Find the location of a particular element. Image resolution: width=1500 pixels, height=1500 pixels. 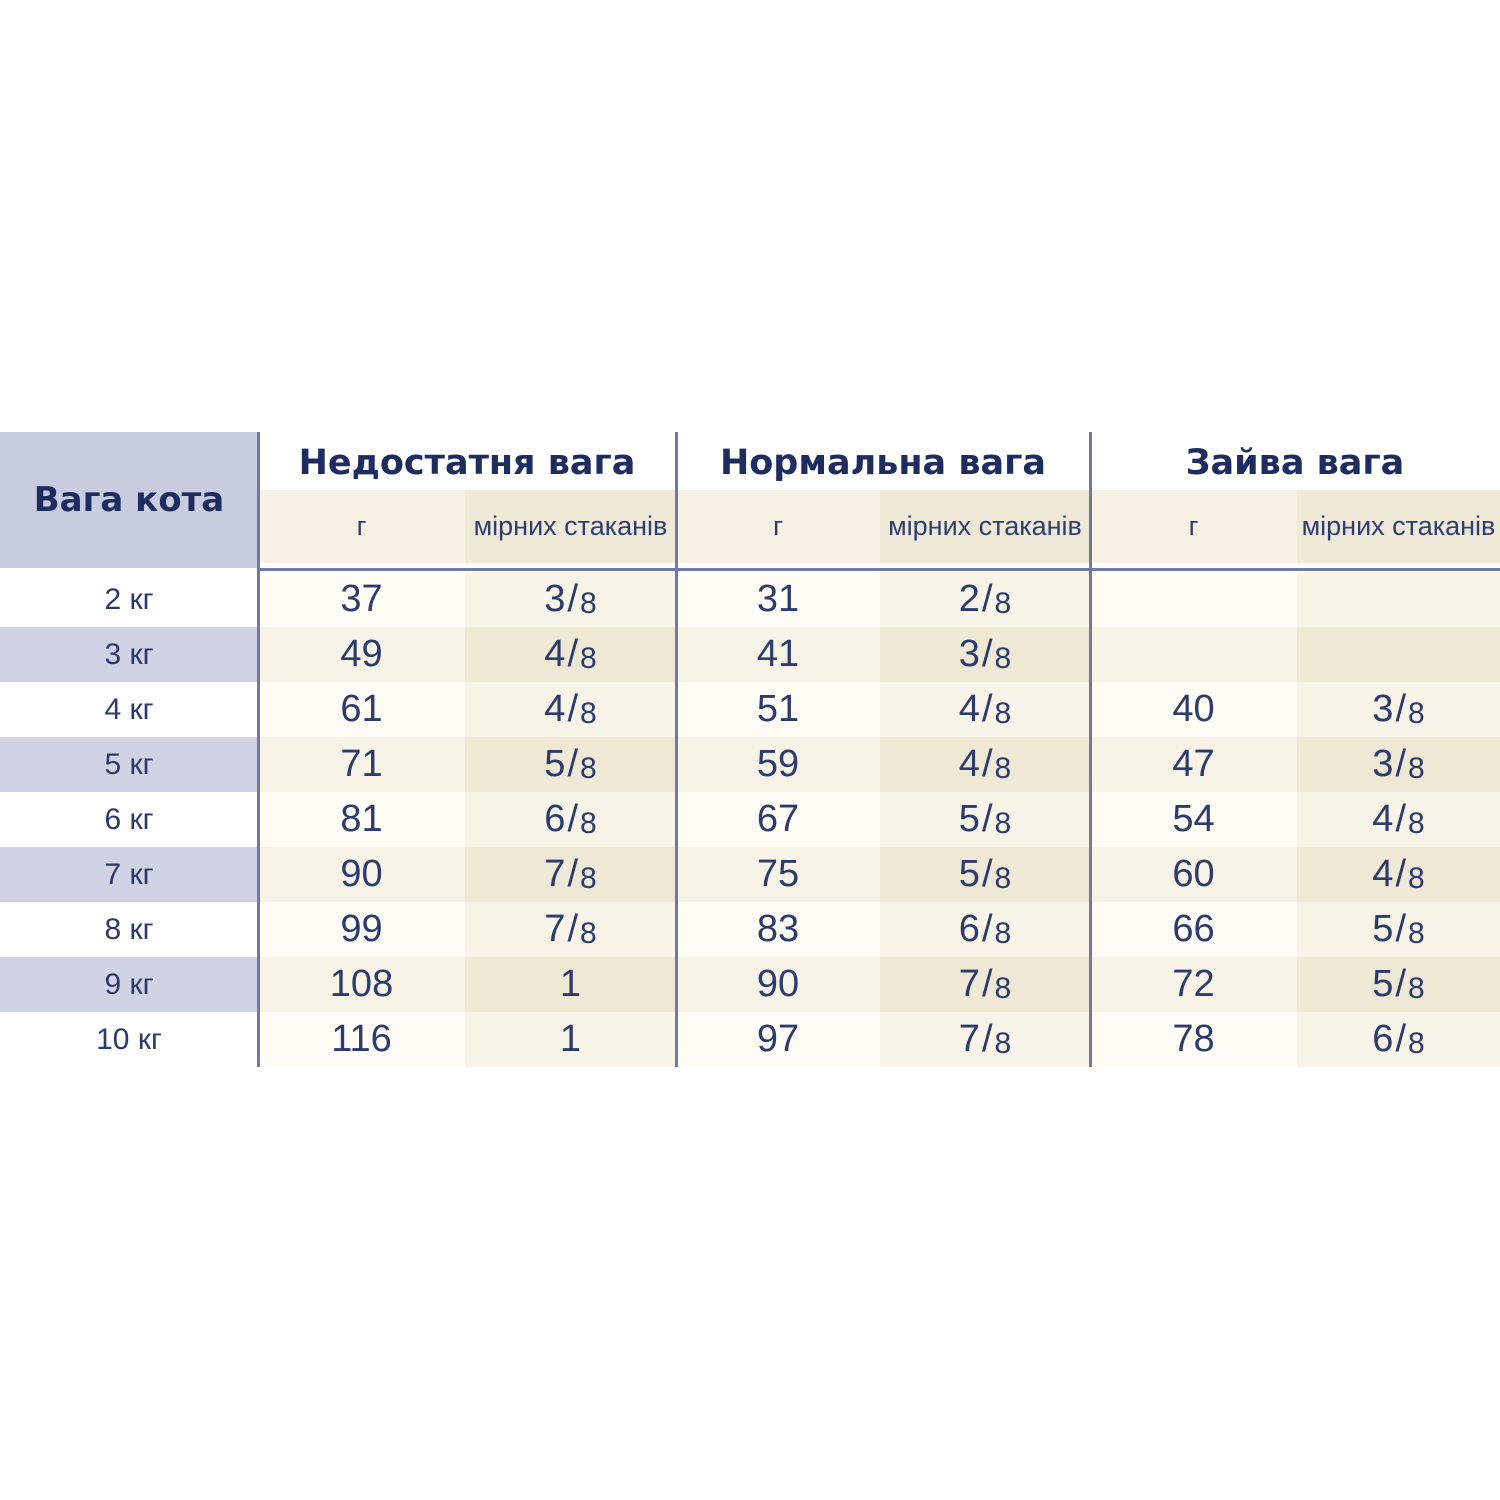

table-row: 8 кг 99 7/8 83 6/8 66 5/8 is located at coordinates (750, 929).